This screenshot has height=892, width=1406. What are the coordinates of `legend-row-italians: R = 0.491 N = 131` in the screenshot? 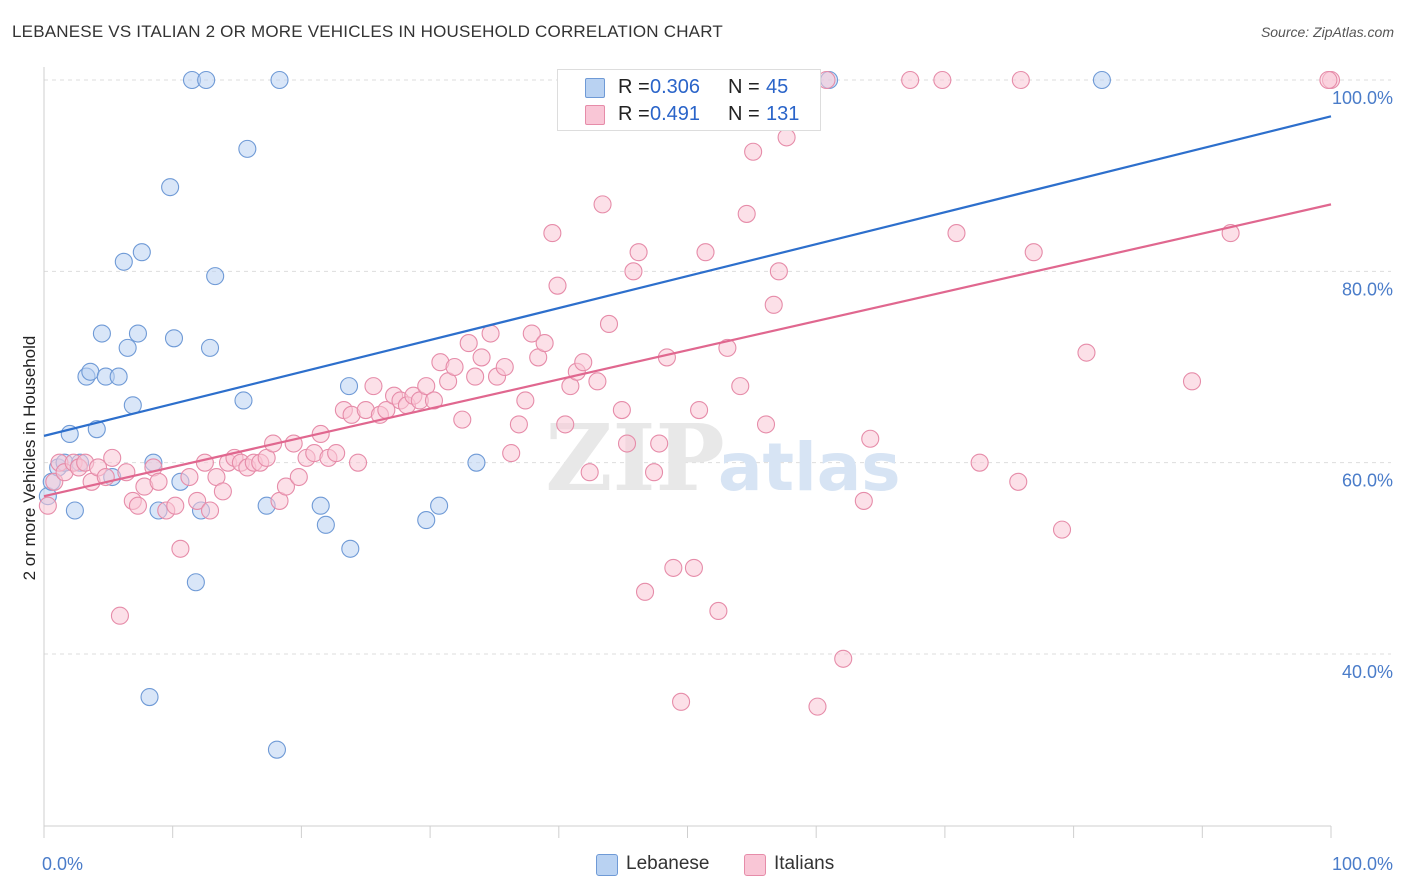 It's located at (689, 114).